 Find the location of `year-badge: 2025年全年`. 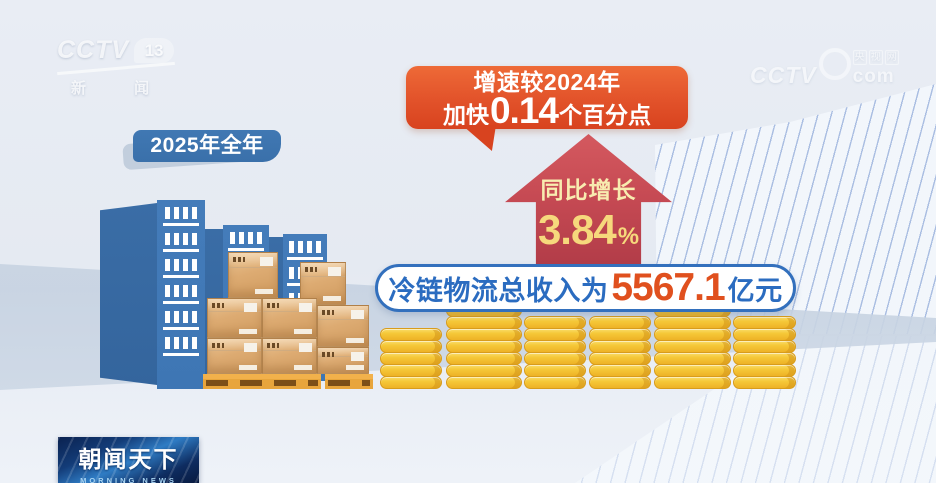

year-badge: 2025年全年 is located at coordinates (207, 146).